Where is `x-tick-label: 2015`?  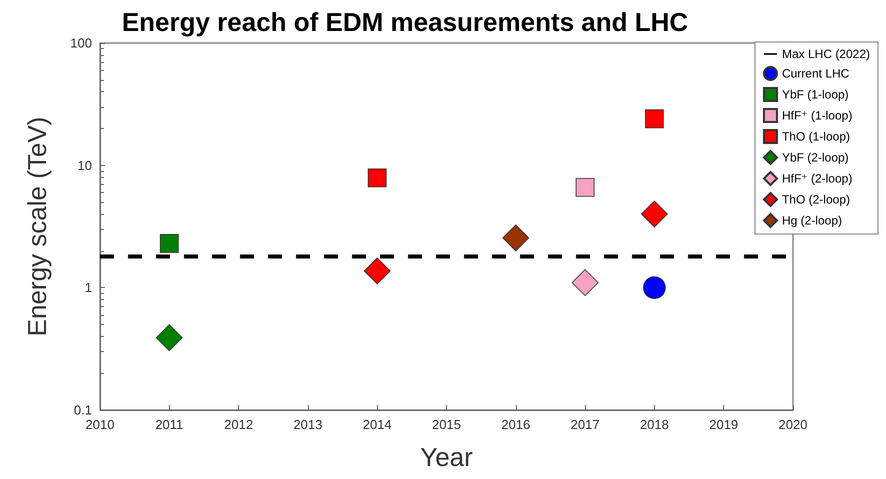 x-tick-label: 2015 is located at coordinates (446, 424).